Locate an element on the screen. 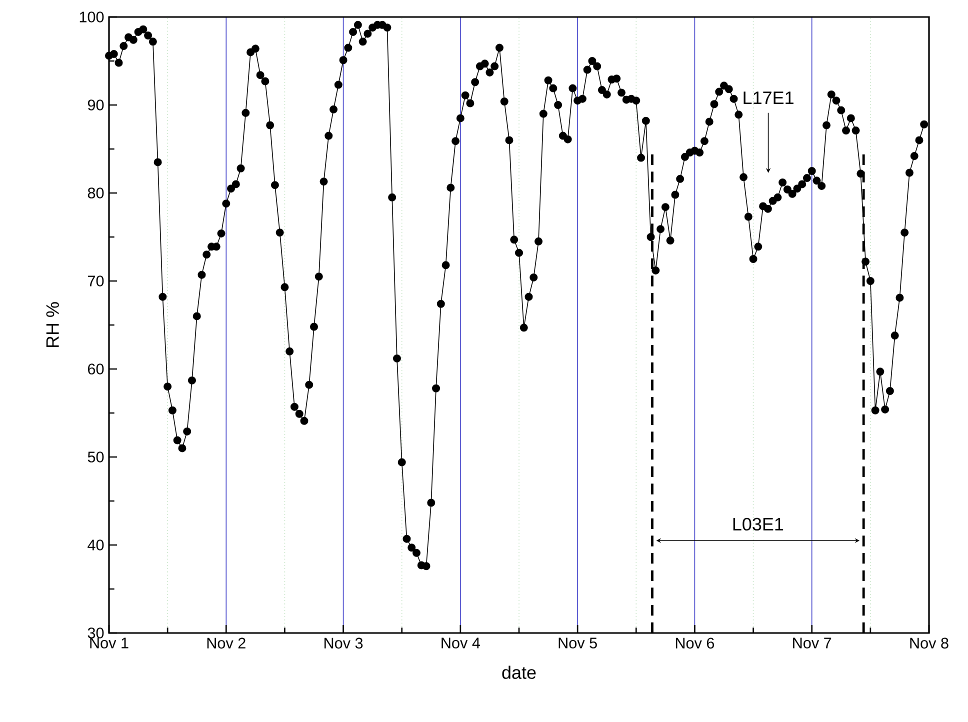 Image resolution: width=968 pixels, height=722 pixels. x-tick-label: Nov 1 is located at coordinates (109, 643).